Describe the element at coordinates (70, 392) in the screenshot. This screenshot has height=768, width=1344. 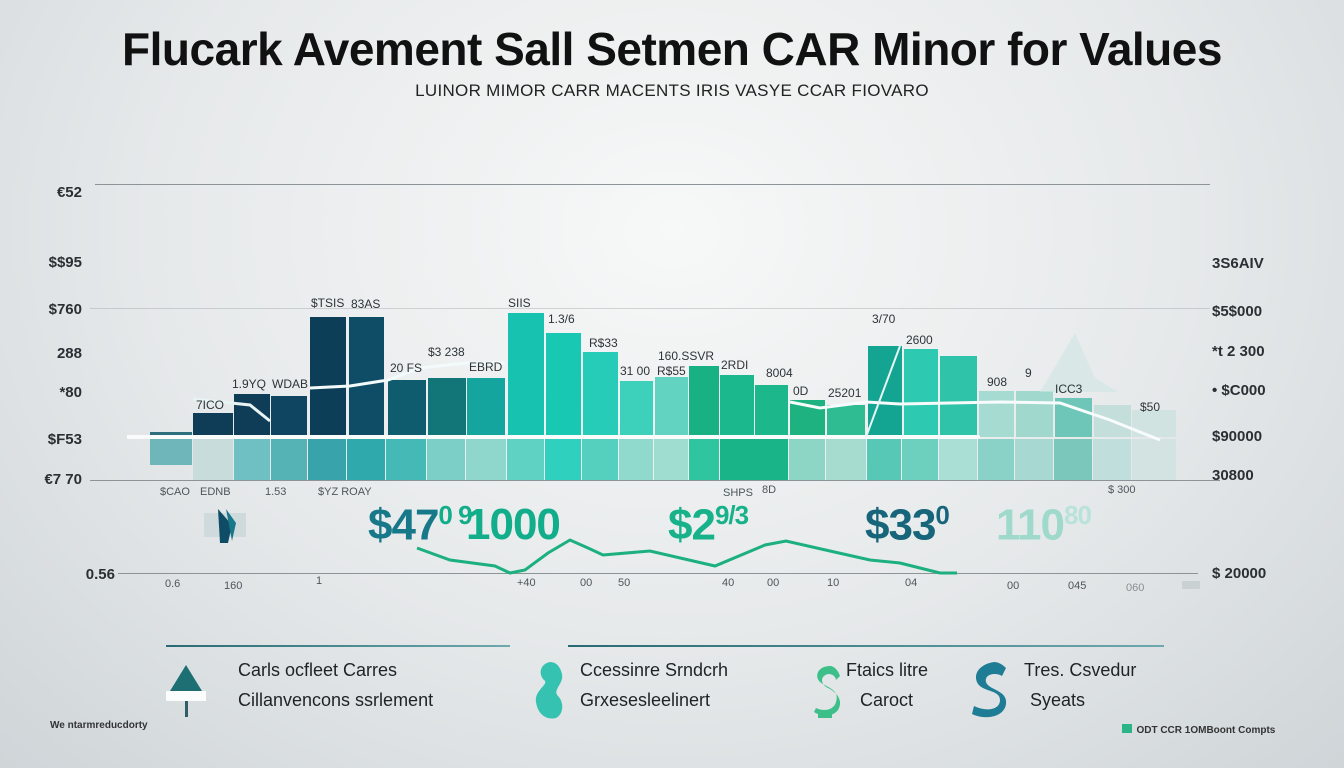
I see `y-label: *80` at that location.